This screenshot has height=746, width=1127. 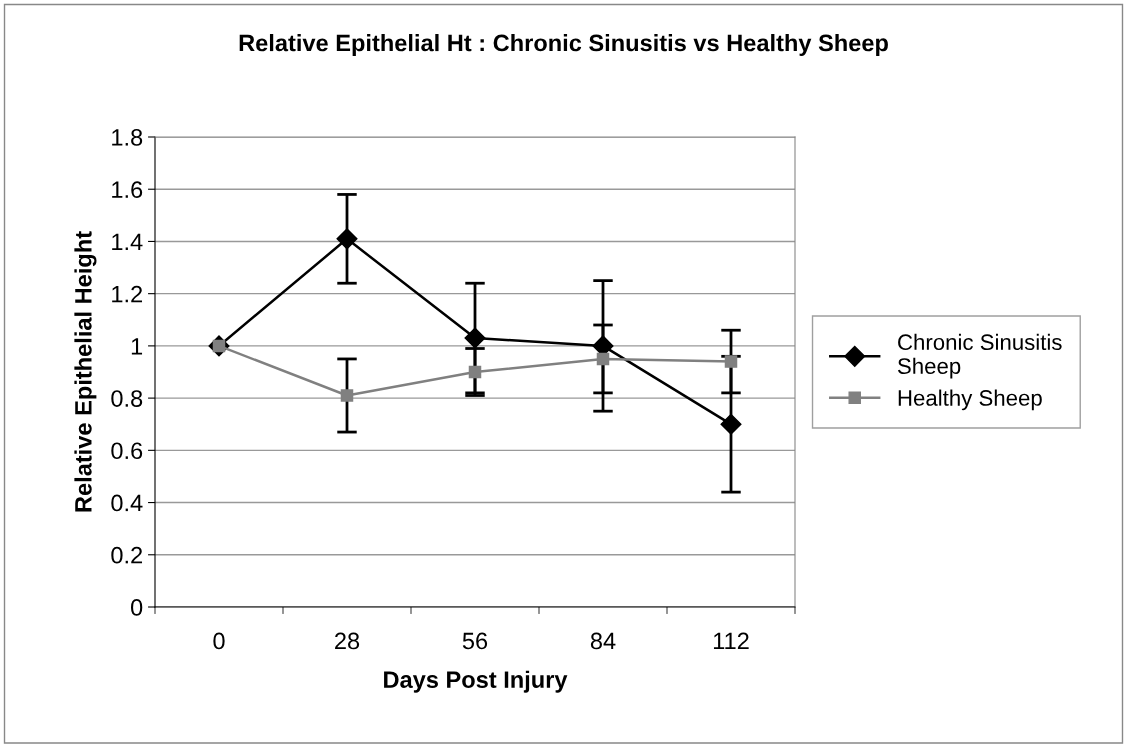 I want to click on y-axis-title: Relative Epithelial Height, so click(x=85, y=371).